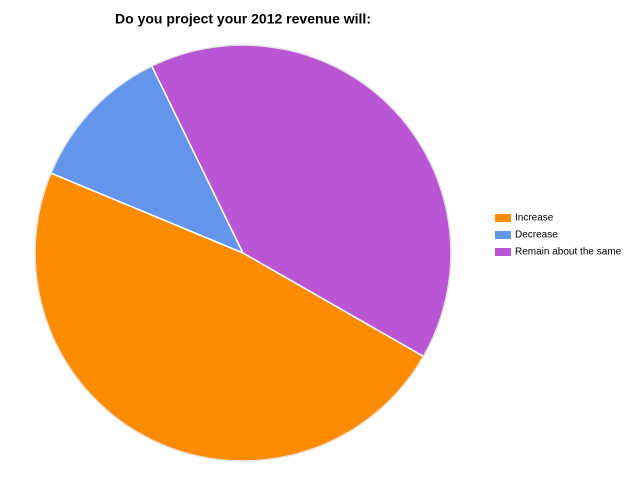 The width and height of the screenshot is (640, 480). Describe the element at coordinates (534, 218) in the screenshot. I see `legend-label: Increase` at that location.